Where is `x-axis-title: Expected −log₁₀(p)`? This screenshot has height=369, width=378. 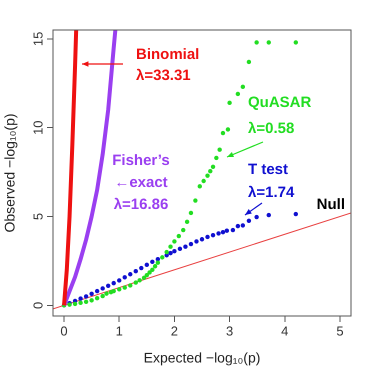
x-axis-title: Expected −log₁₀(p) is located at coordinates (202, 357).